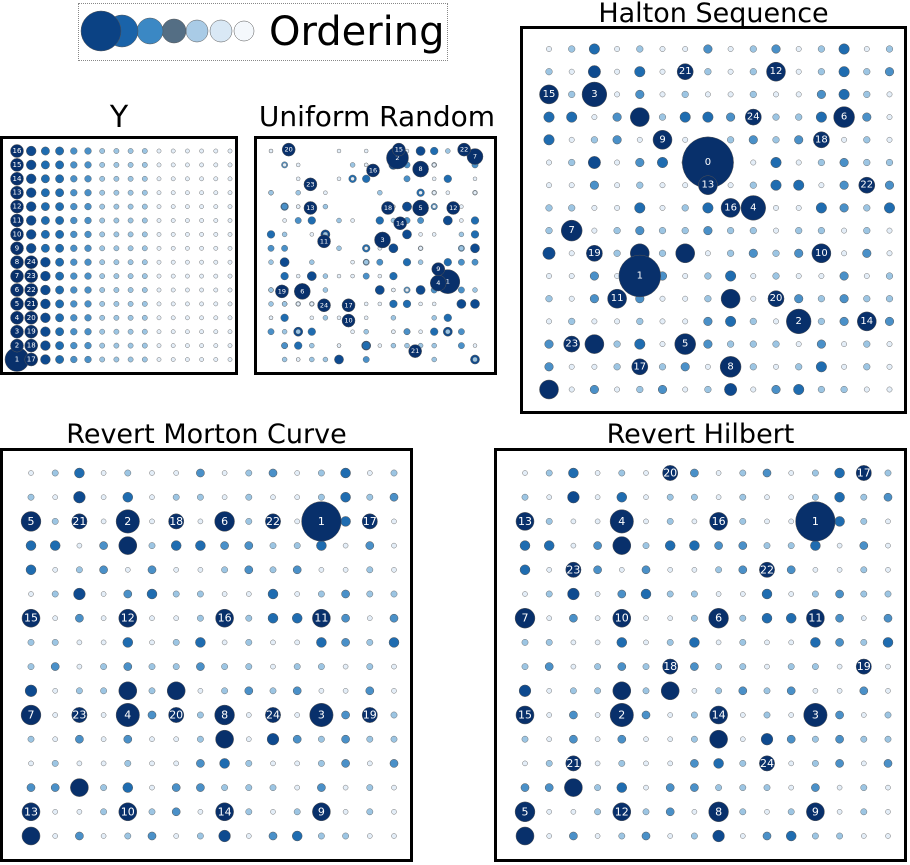 Image resolution: width=910 pixels, height=865 pixels. Describe the element at coordinates (438, 283) in the screenshot. I see `order-label: 4` at that location.